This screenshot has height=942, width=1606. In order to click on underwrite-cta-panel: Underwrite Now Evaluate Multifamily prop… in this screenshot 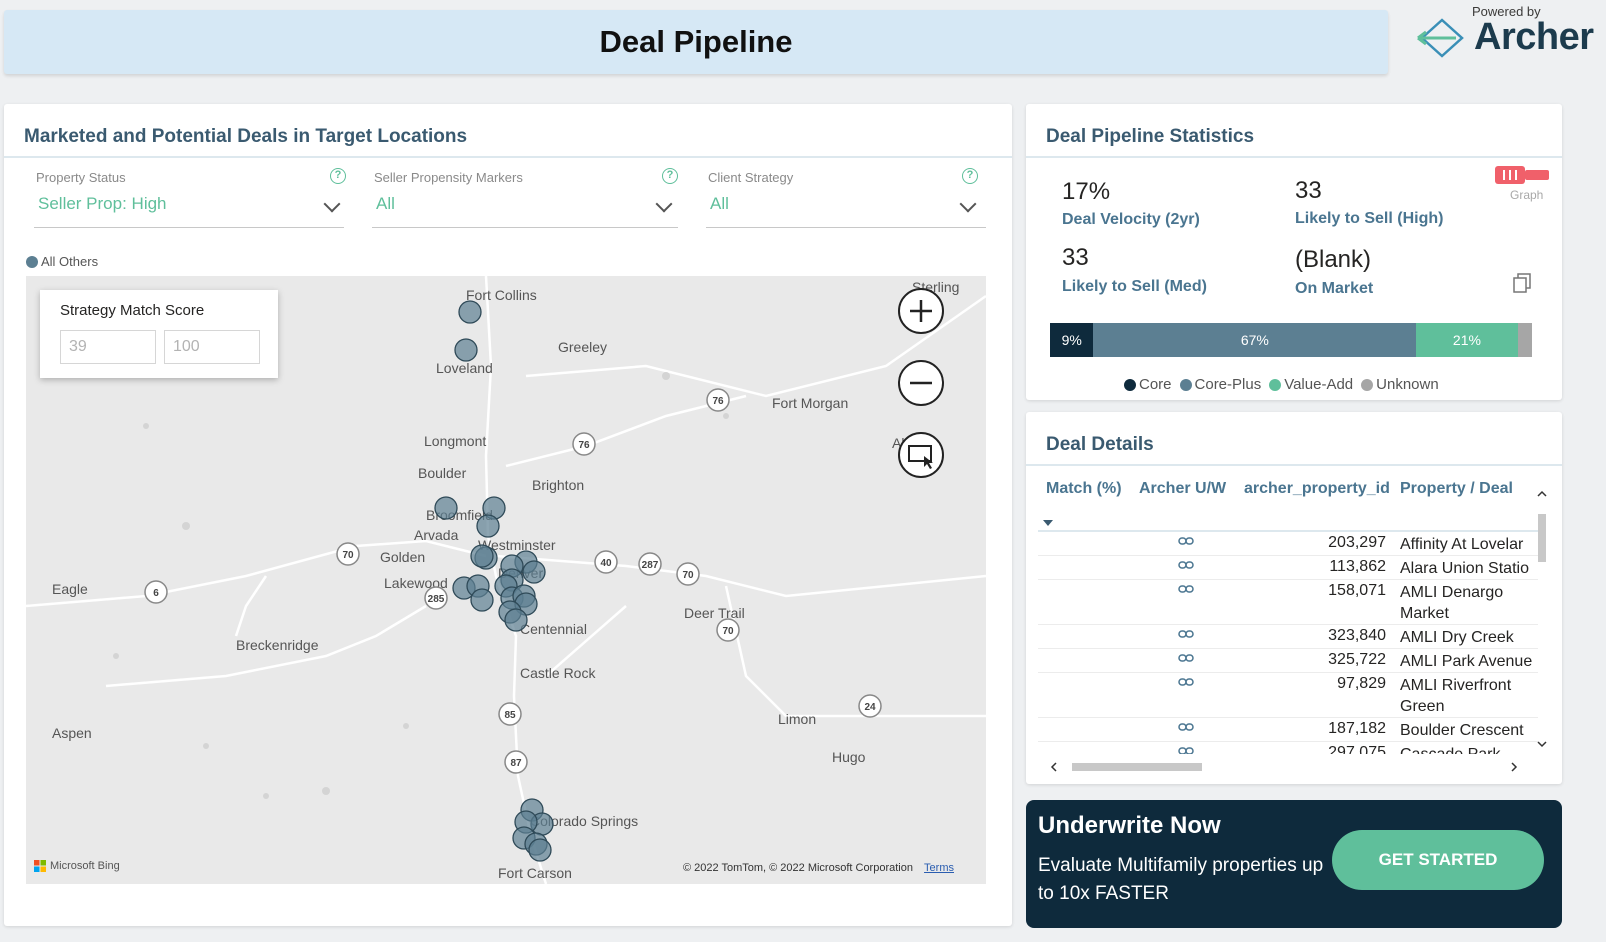, I will do `click(1294, 864)`.